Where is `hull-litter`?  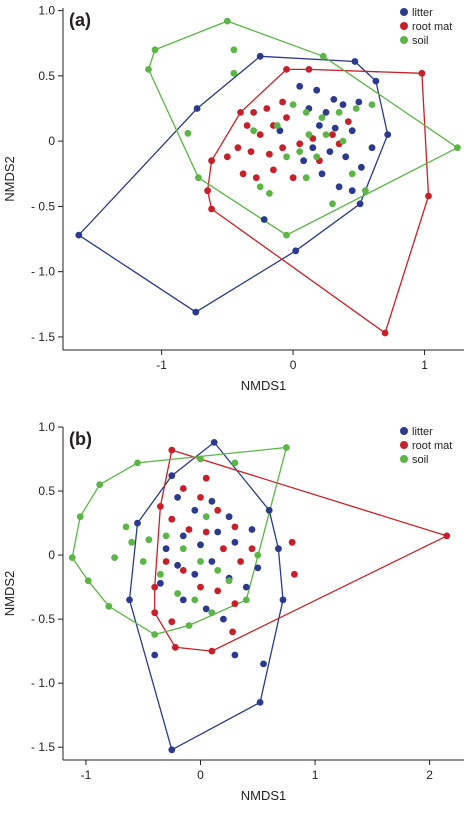 hull-litter is located at coordinates (206, 596).